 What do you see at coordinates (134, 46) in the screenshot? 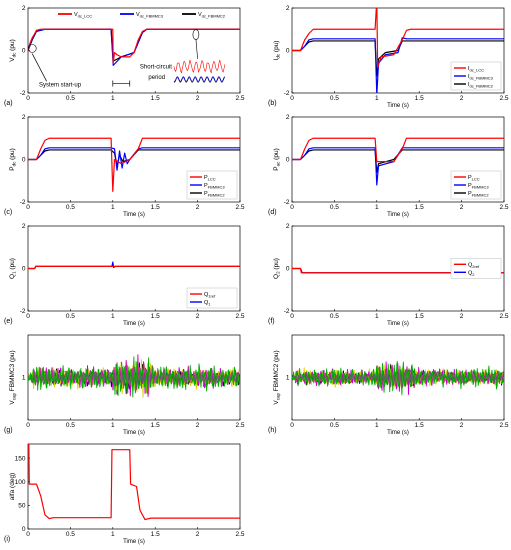
I see `series-line-dc_LCC` at bounding box center [134, 46].